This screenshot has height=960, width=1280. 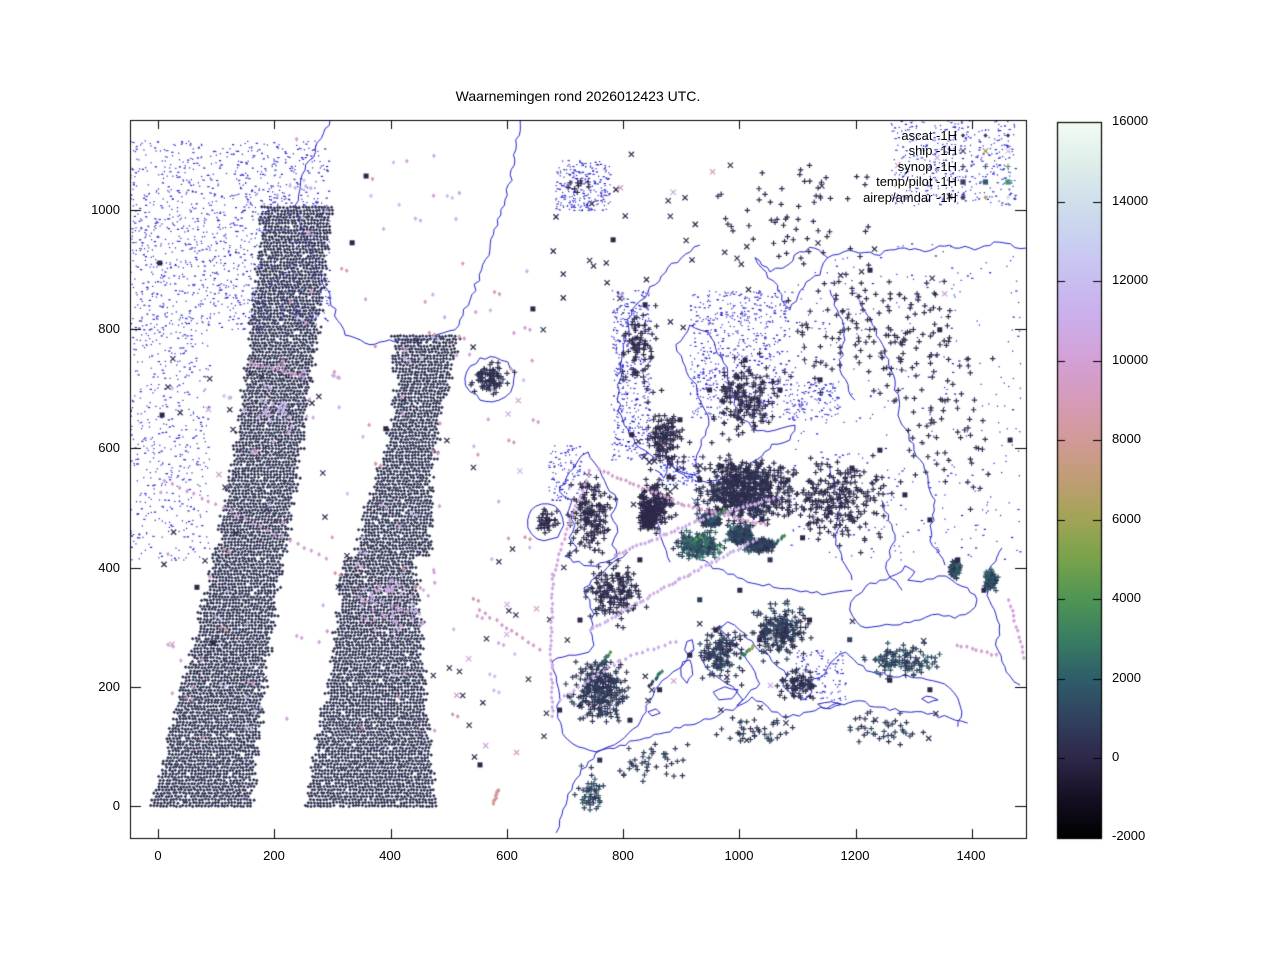 I want to click on x-tick-label: 800, so click(x=623, y=855).